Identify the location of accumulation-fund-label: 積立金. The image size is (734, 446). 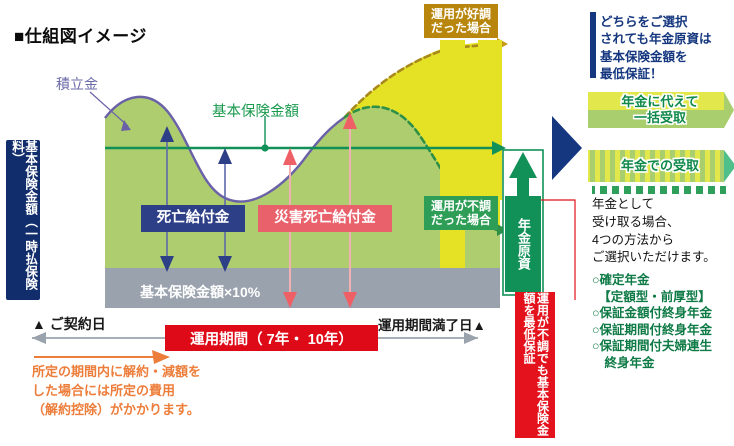
(77, 84).